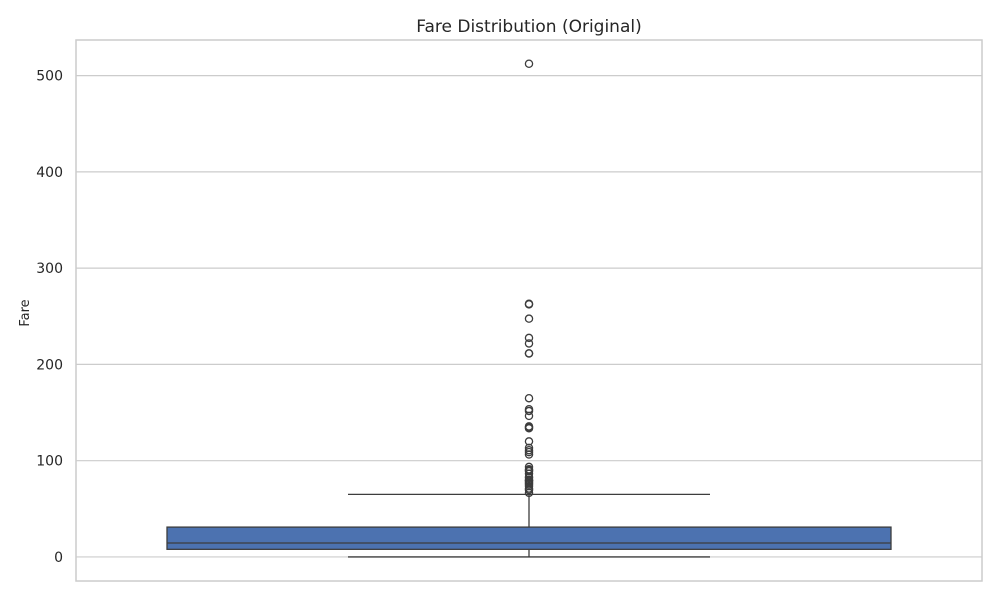 This screenshot has width=1000, height=600. Describe the element at coordinates (58, 558) in the screenshot. I see `y-tick-label: 0` at that location.